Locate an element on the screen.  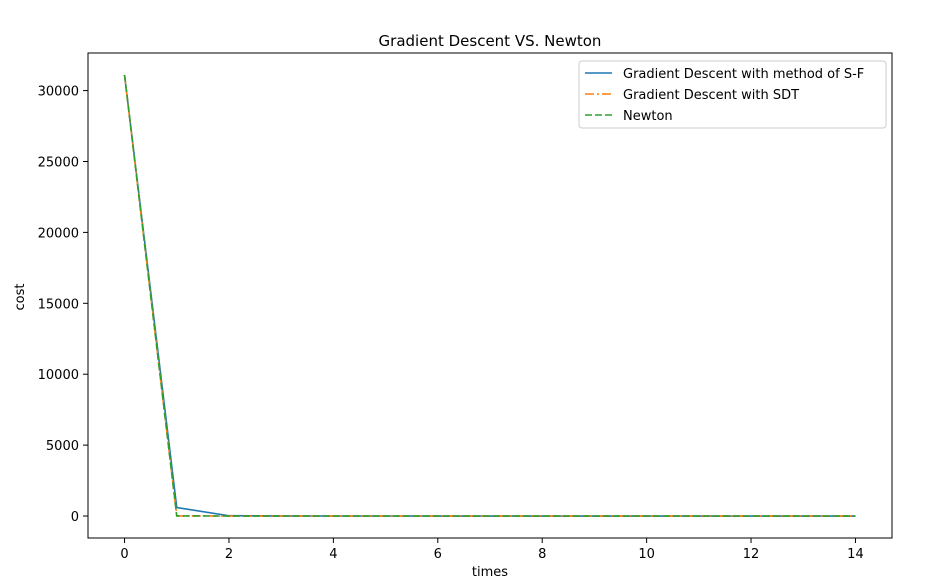
legend-box is located at coordinates (732, 94).